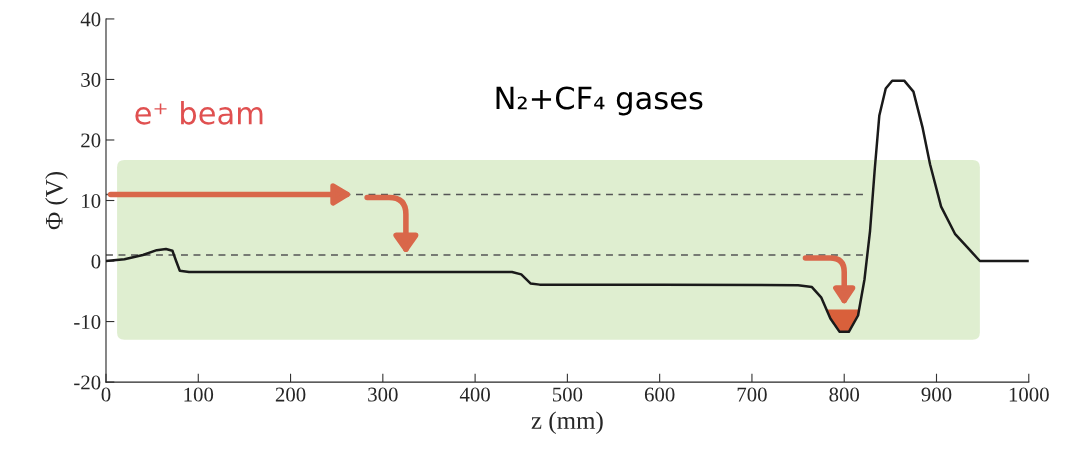 The width and height of the screenshot is (1075, 462). Describe the element at coordinates (599, 101) in the screenshot. I see `annotation: N₂+CF₄ gases` at that location.